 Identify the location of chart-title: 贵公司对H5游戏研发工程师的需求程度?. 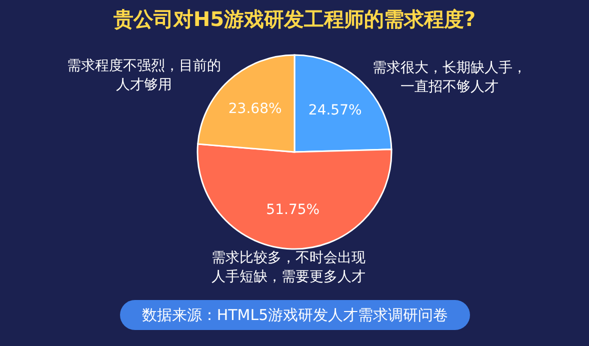
(294, 19).